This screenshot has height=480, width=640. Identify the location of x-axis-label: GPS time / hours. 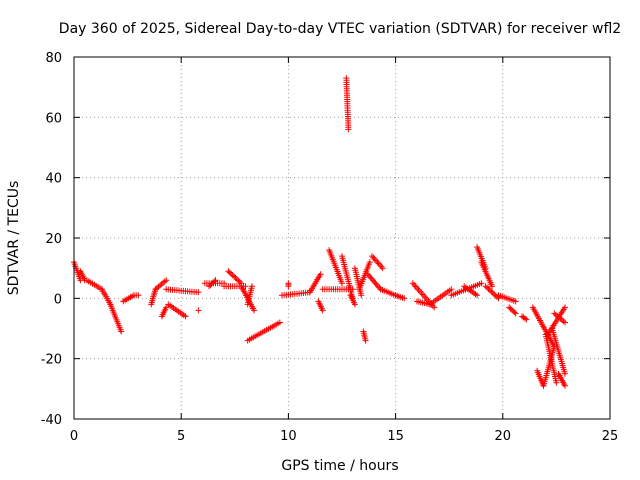
(339, 466).